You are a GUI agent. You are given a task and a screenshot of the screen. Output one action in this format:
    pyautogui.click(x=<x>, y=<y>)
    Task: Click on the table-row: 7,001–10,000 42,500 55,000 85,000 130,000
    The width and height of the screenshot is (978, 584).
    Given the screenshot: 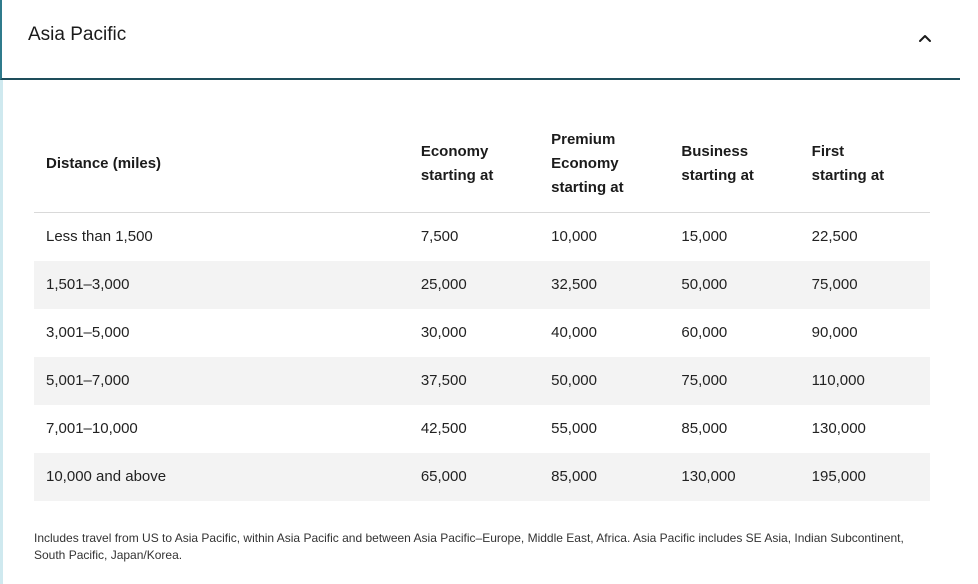 What is the action you would take?
    pyautogui.click(x=482, y=429)
    